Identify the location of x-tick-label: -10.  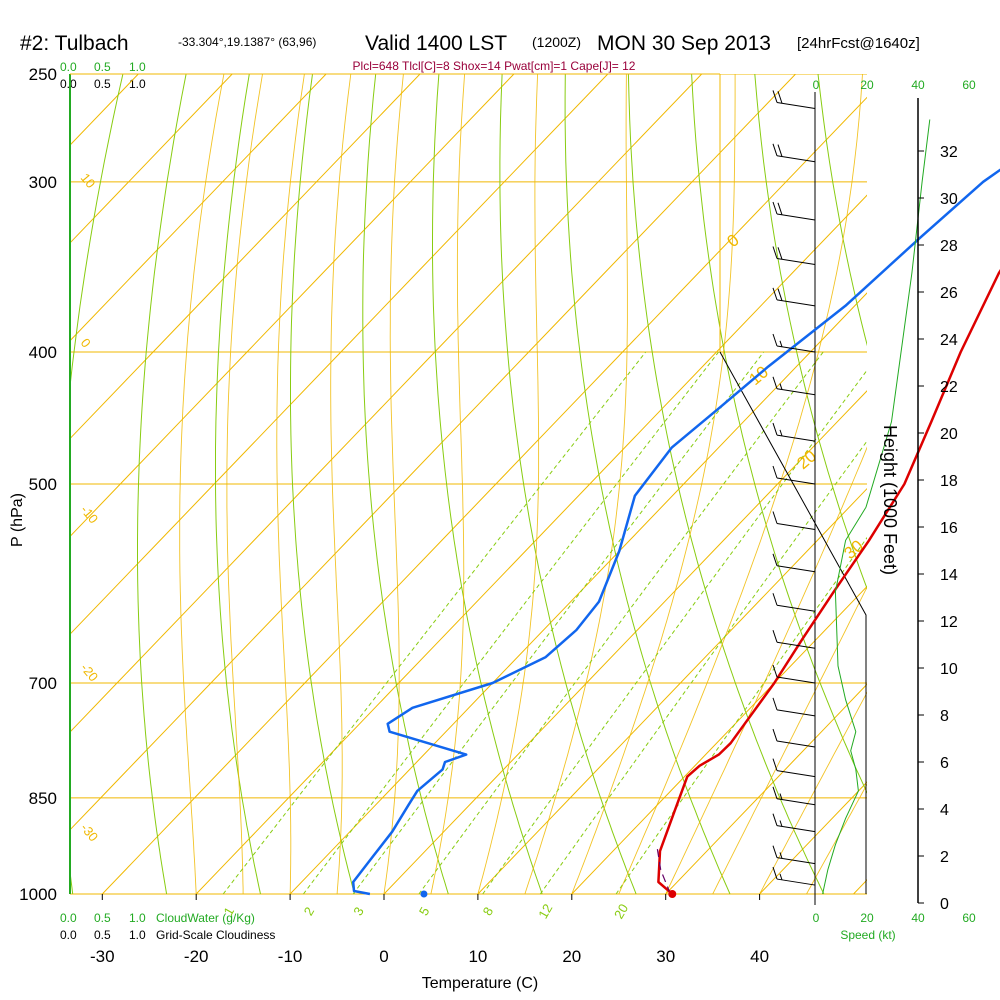
(290, 956).